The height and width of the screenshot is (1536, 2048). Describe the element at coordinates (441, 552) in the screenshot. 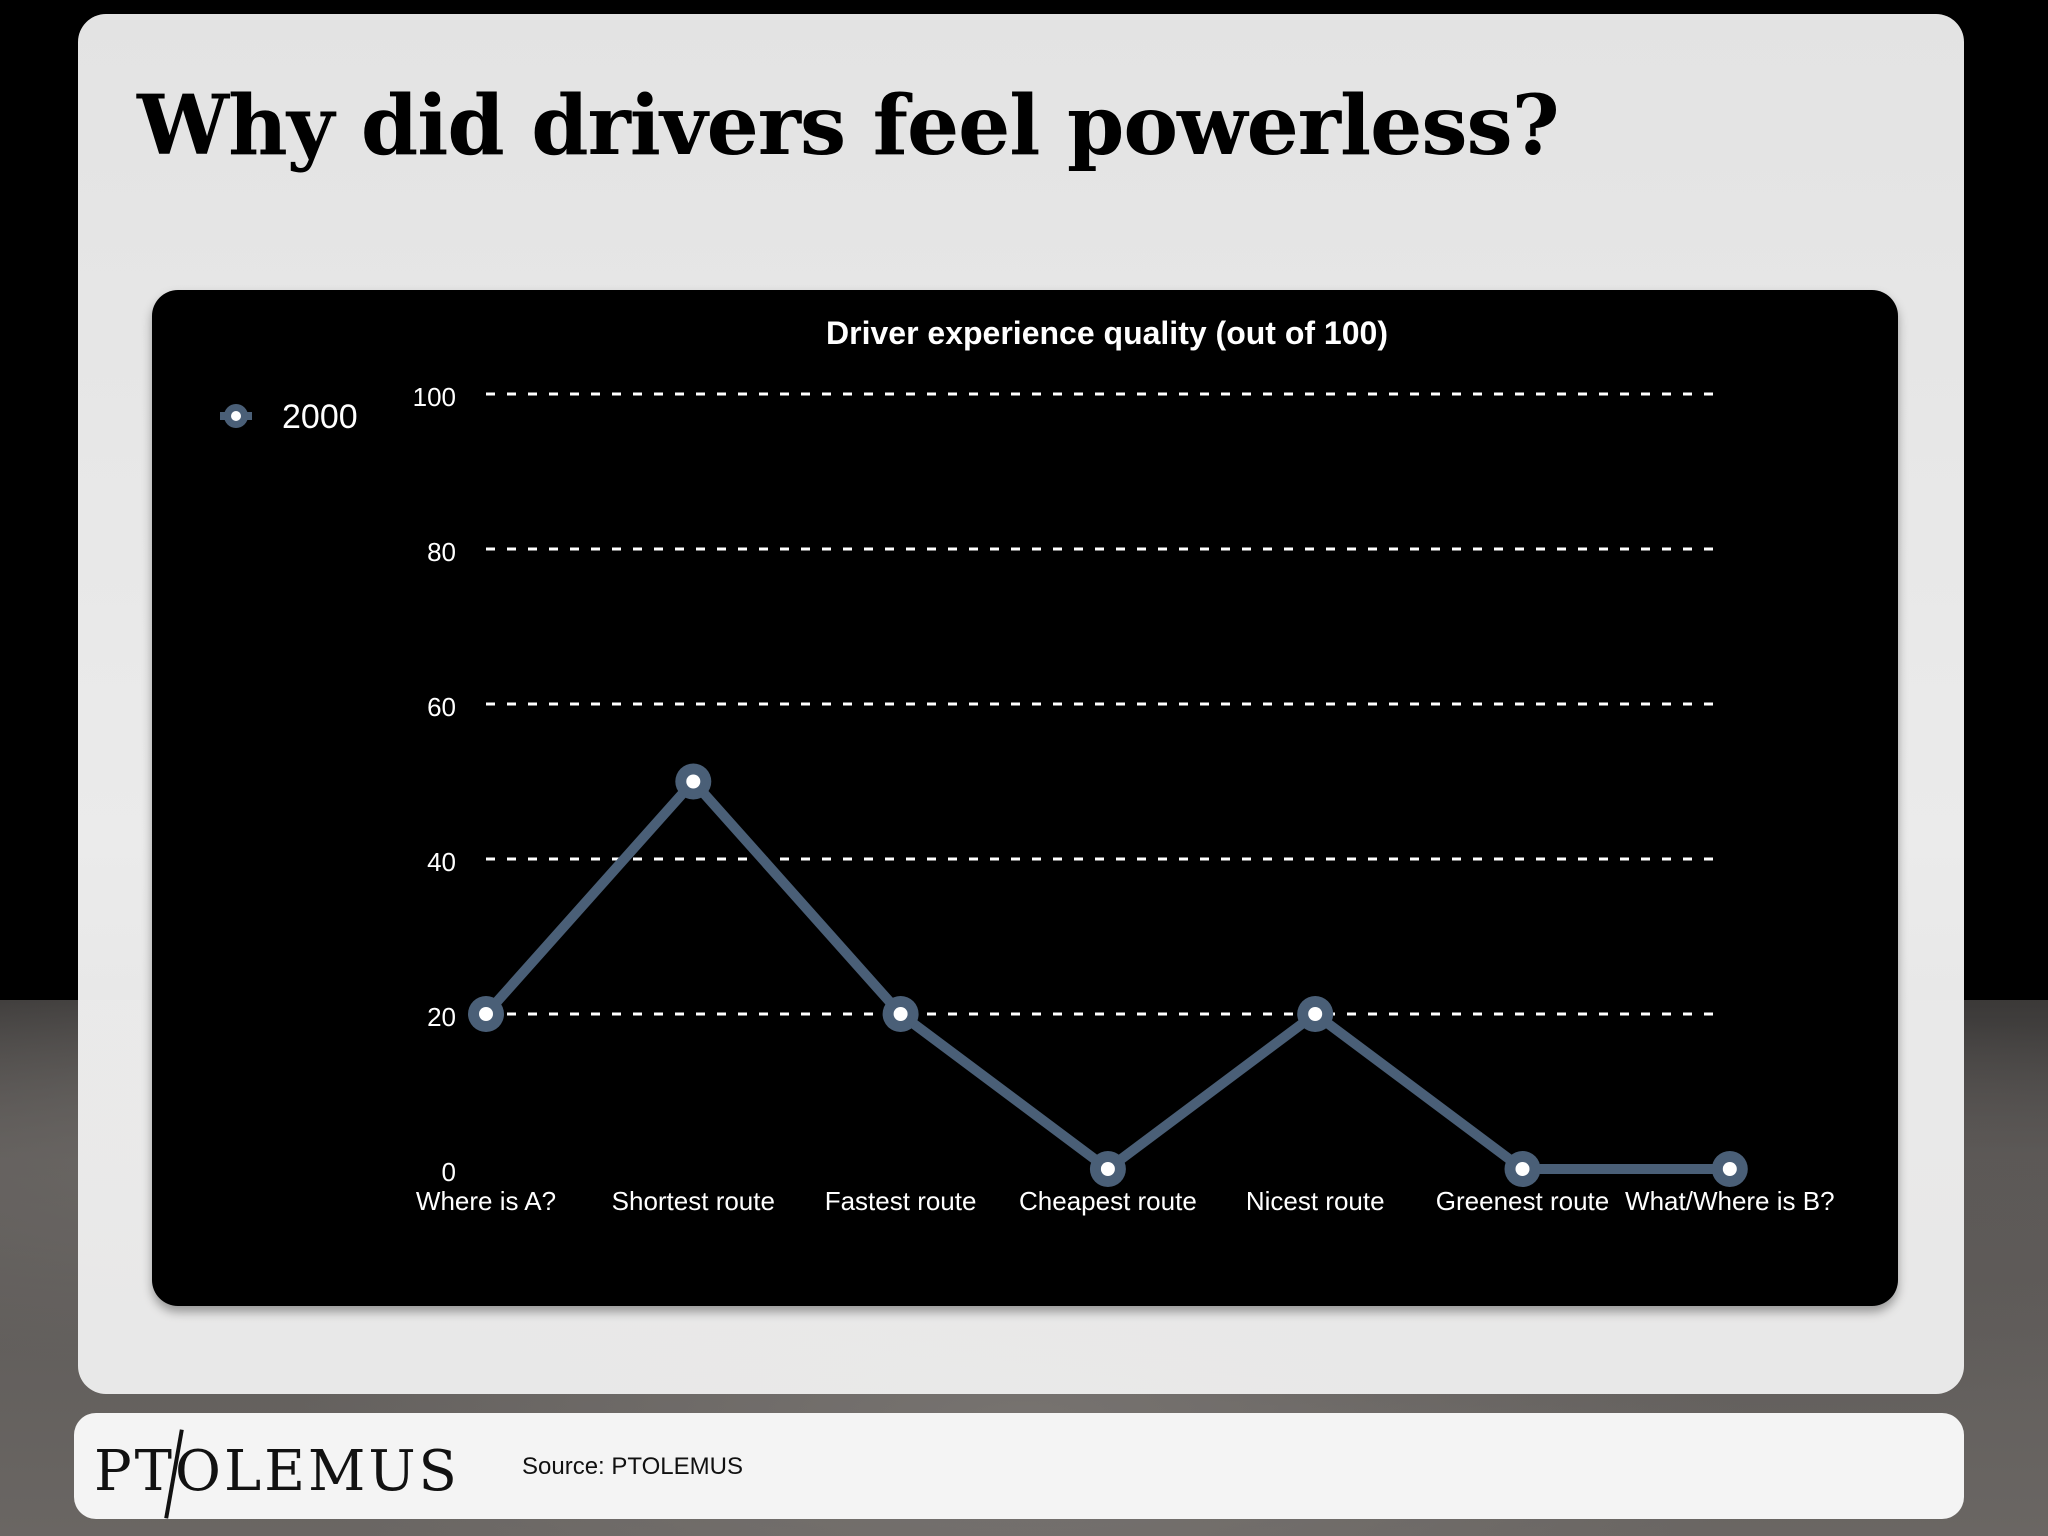

I see `y-tick-label: 80` at that location.